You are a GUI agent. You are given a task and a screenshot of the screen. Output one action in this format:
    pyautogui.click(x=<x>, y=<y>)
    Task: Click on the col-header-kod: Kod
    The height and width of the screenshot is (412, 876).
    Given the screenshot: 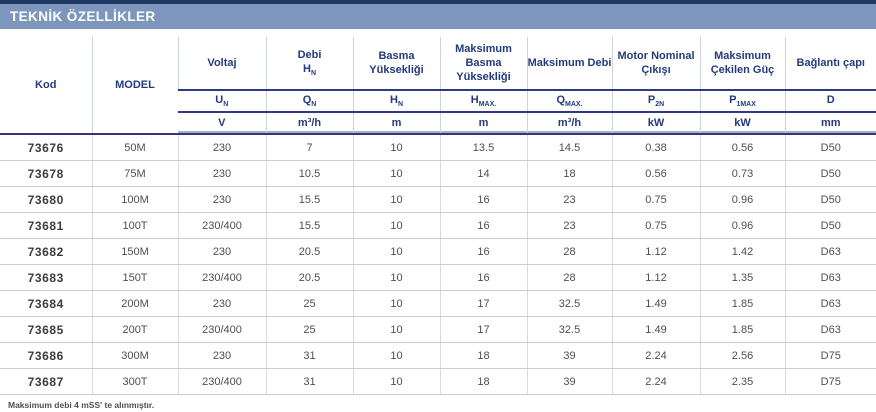 What is the action you would take?
    pyautogui.click(x=46, y=84)
    